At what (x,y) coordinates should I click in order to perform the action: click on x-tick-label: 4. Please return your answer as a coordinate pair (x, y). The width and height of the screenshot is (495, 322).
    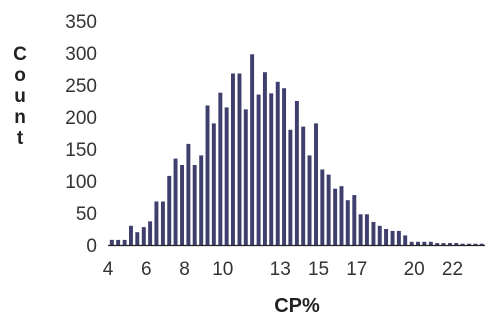
    Looking at the image, I should click on (108, 269).